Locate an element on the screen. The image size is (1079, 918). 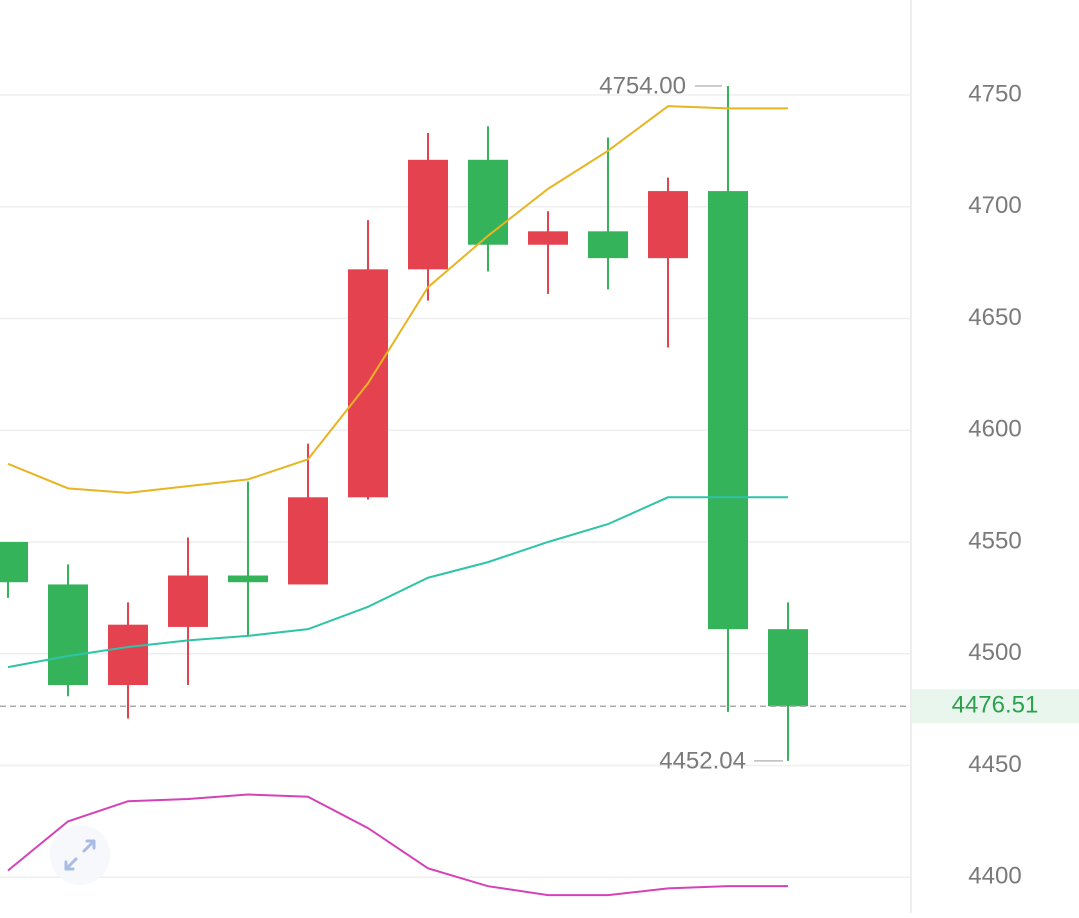
y-tick-label: 4750 is located at coordinates (994, 93).